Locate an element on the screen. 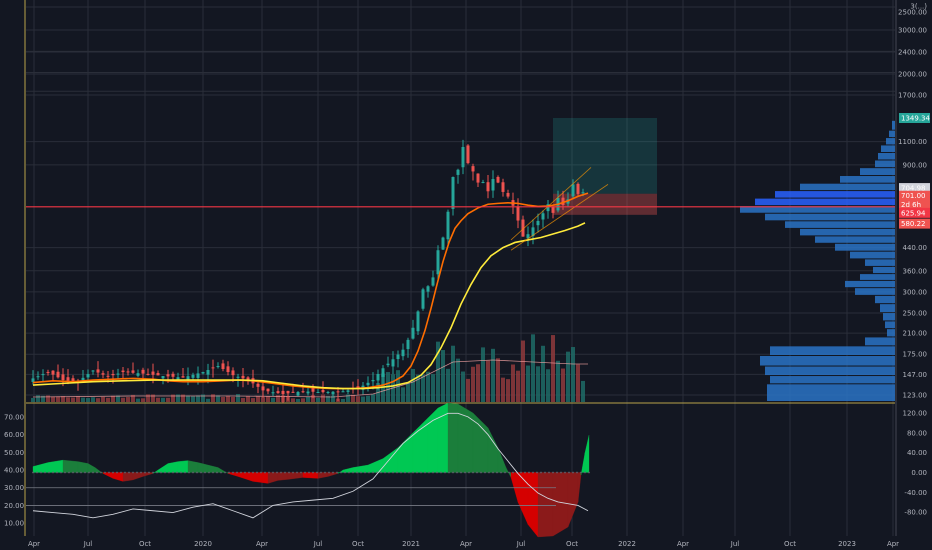 This screenshot has height=550, width=932. volume-ma is located at coordinates (310, 378).